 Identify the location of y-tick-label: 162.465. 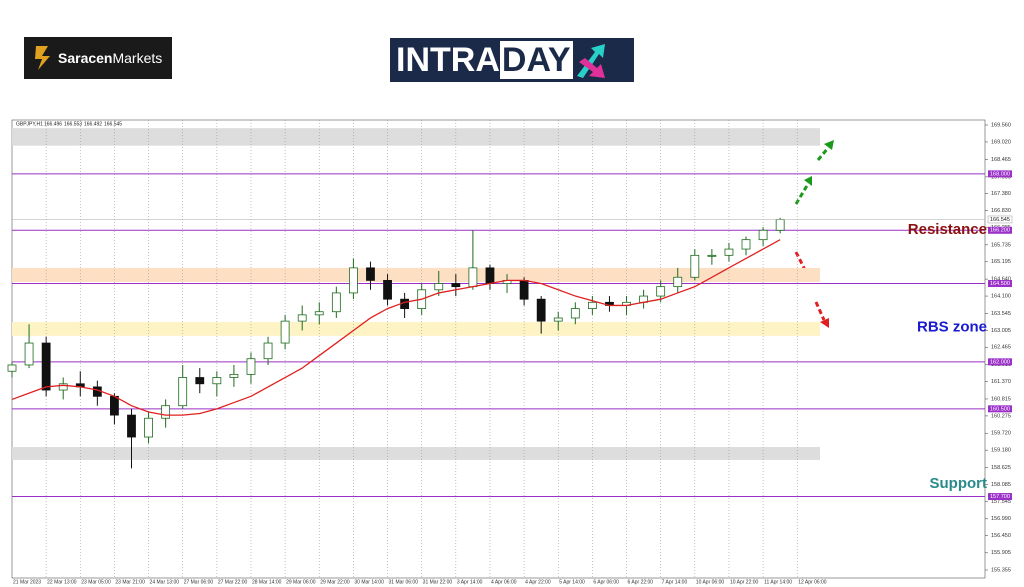
(1001, 348).